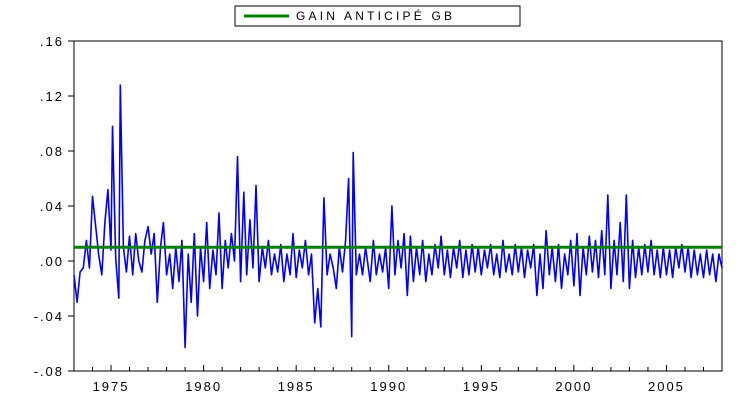 This screenshot has width=750, height=404. I want to click on legend-box, so click(377, 16).